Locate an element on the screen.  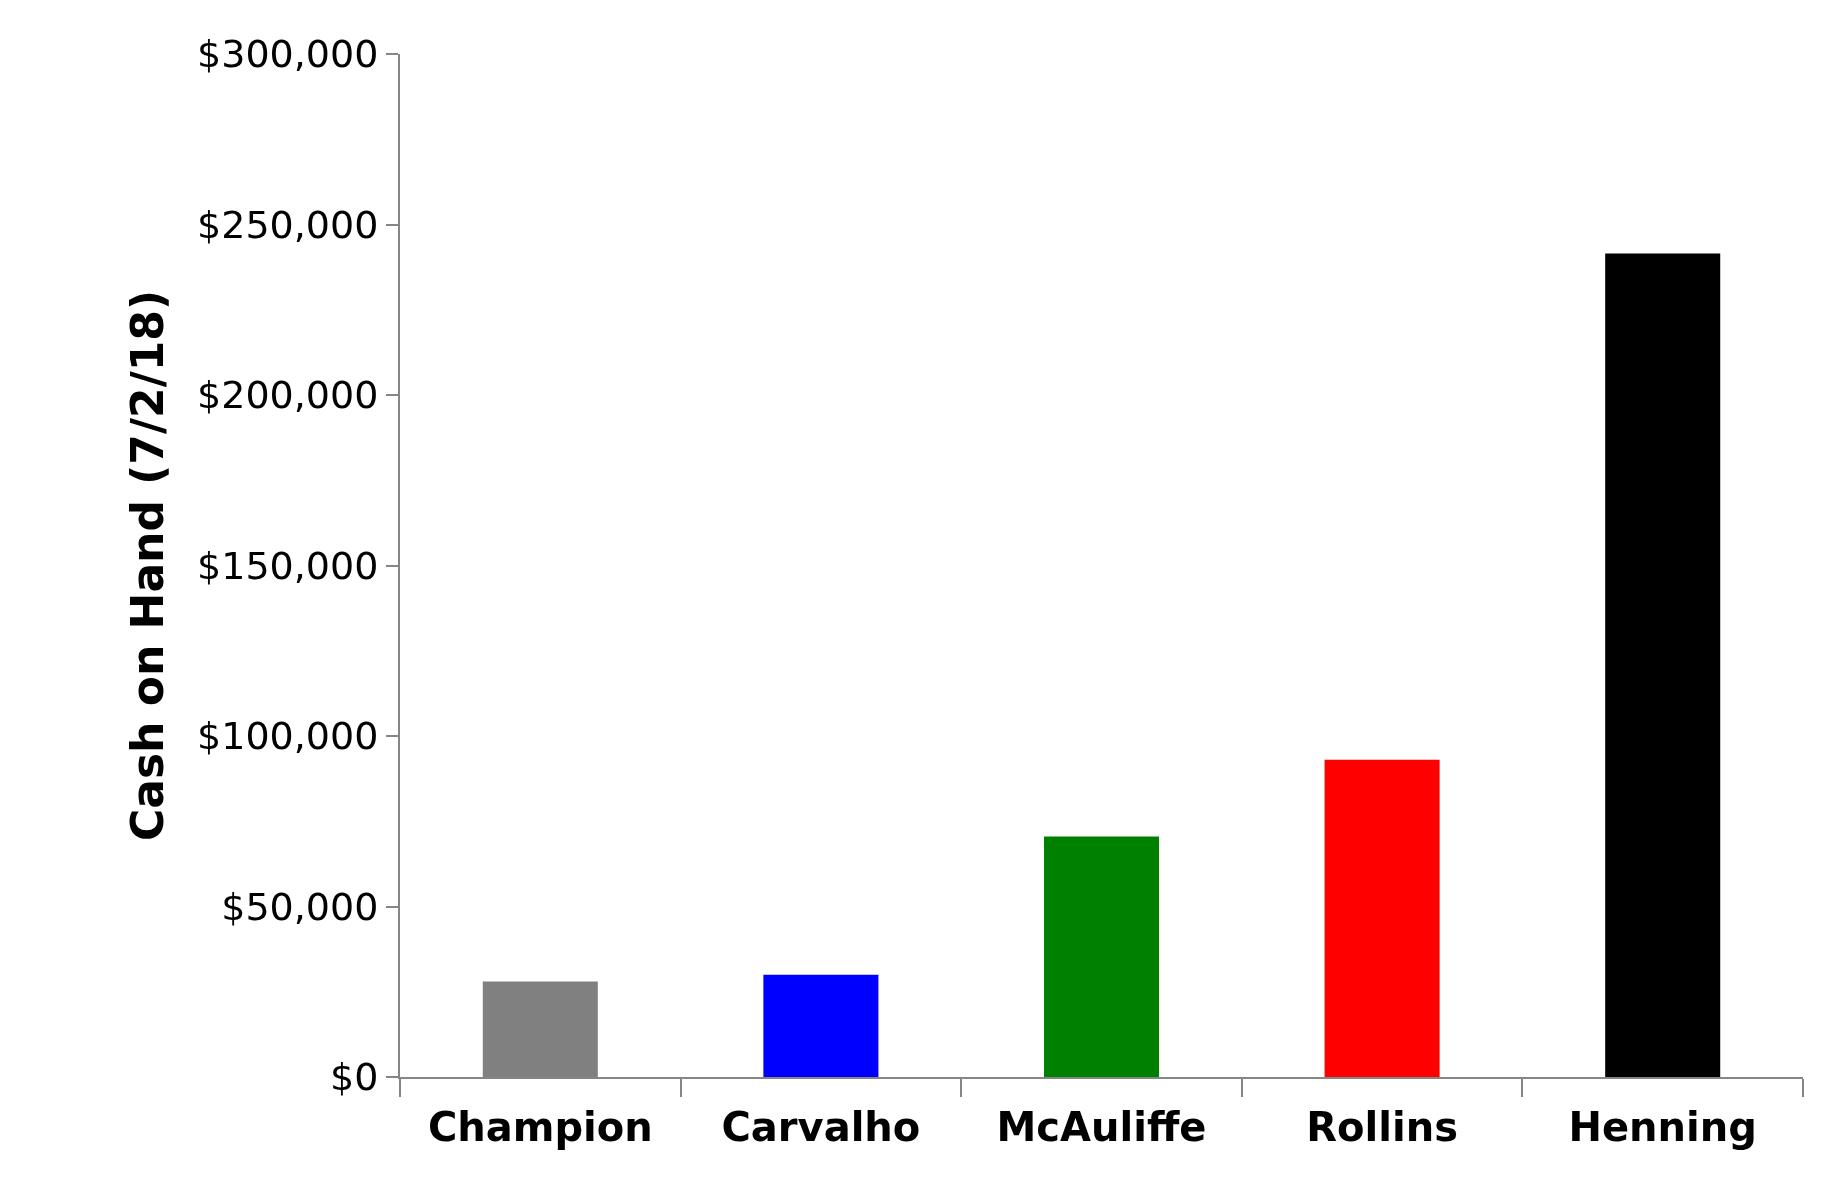
x-tick-label: Champion is located at coordinates (540, 1127).